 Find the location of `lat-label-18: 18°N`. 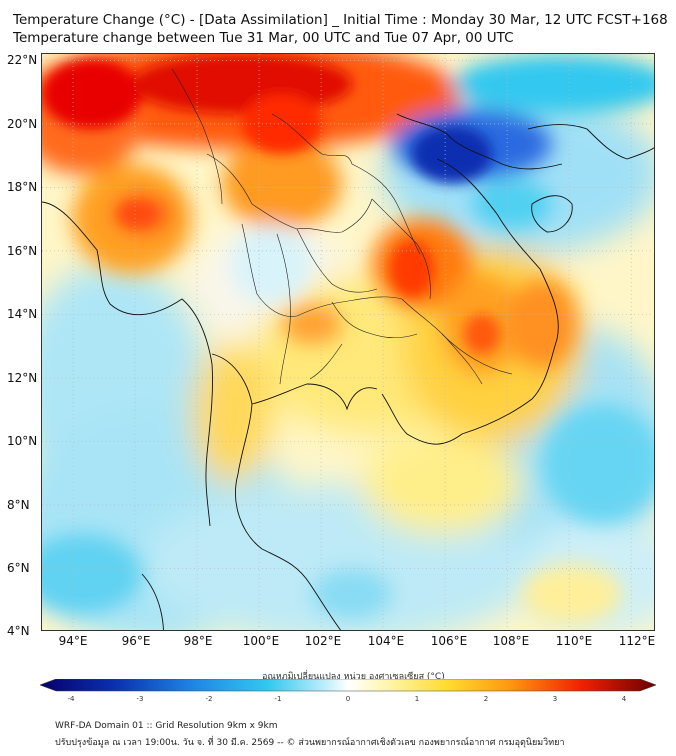

lat-label-18: 18°N is located at coordinates (22, 187).